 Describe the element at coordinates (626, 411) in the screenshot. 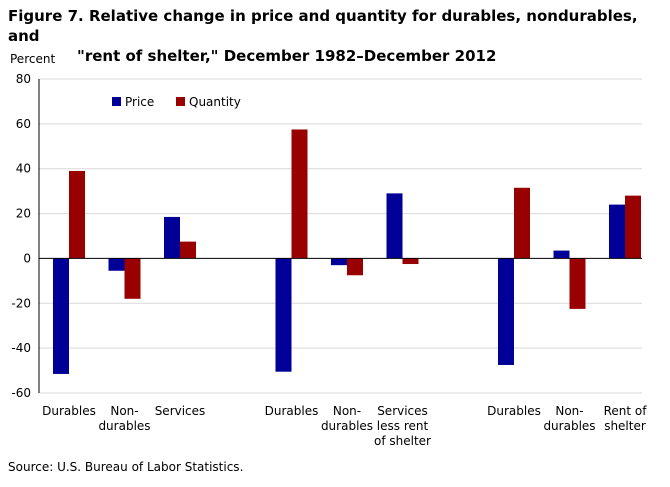

I see `x-tick-label-line: Rent of` at that location.